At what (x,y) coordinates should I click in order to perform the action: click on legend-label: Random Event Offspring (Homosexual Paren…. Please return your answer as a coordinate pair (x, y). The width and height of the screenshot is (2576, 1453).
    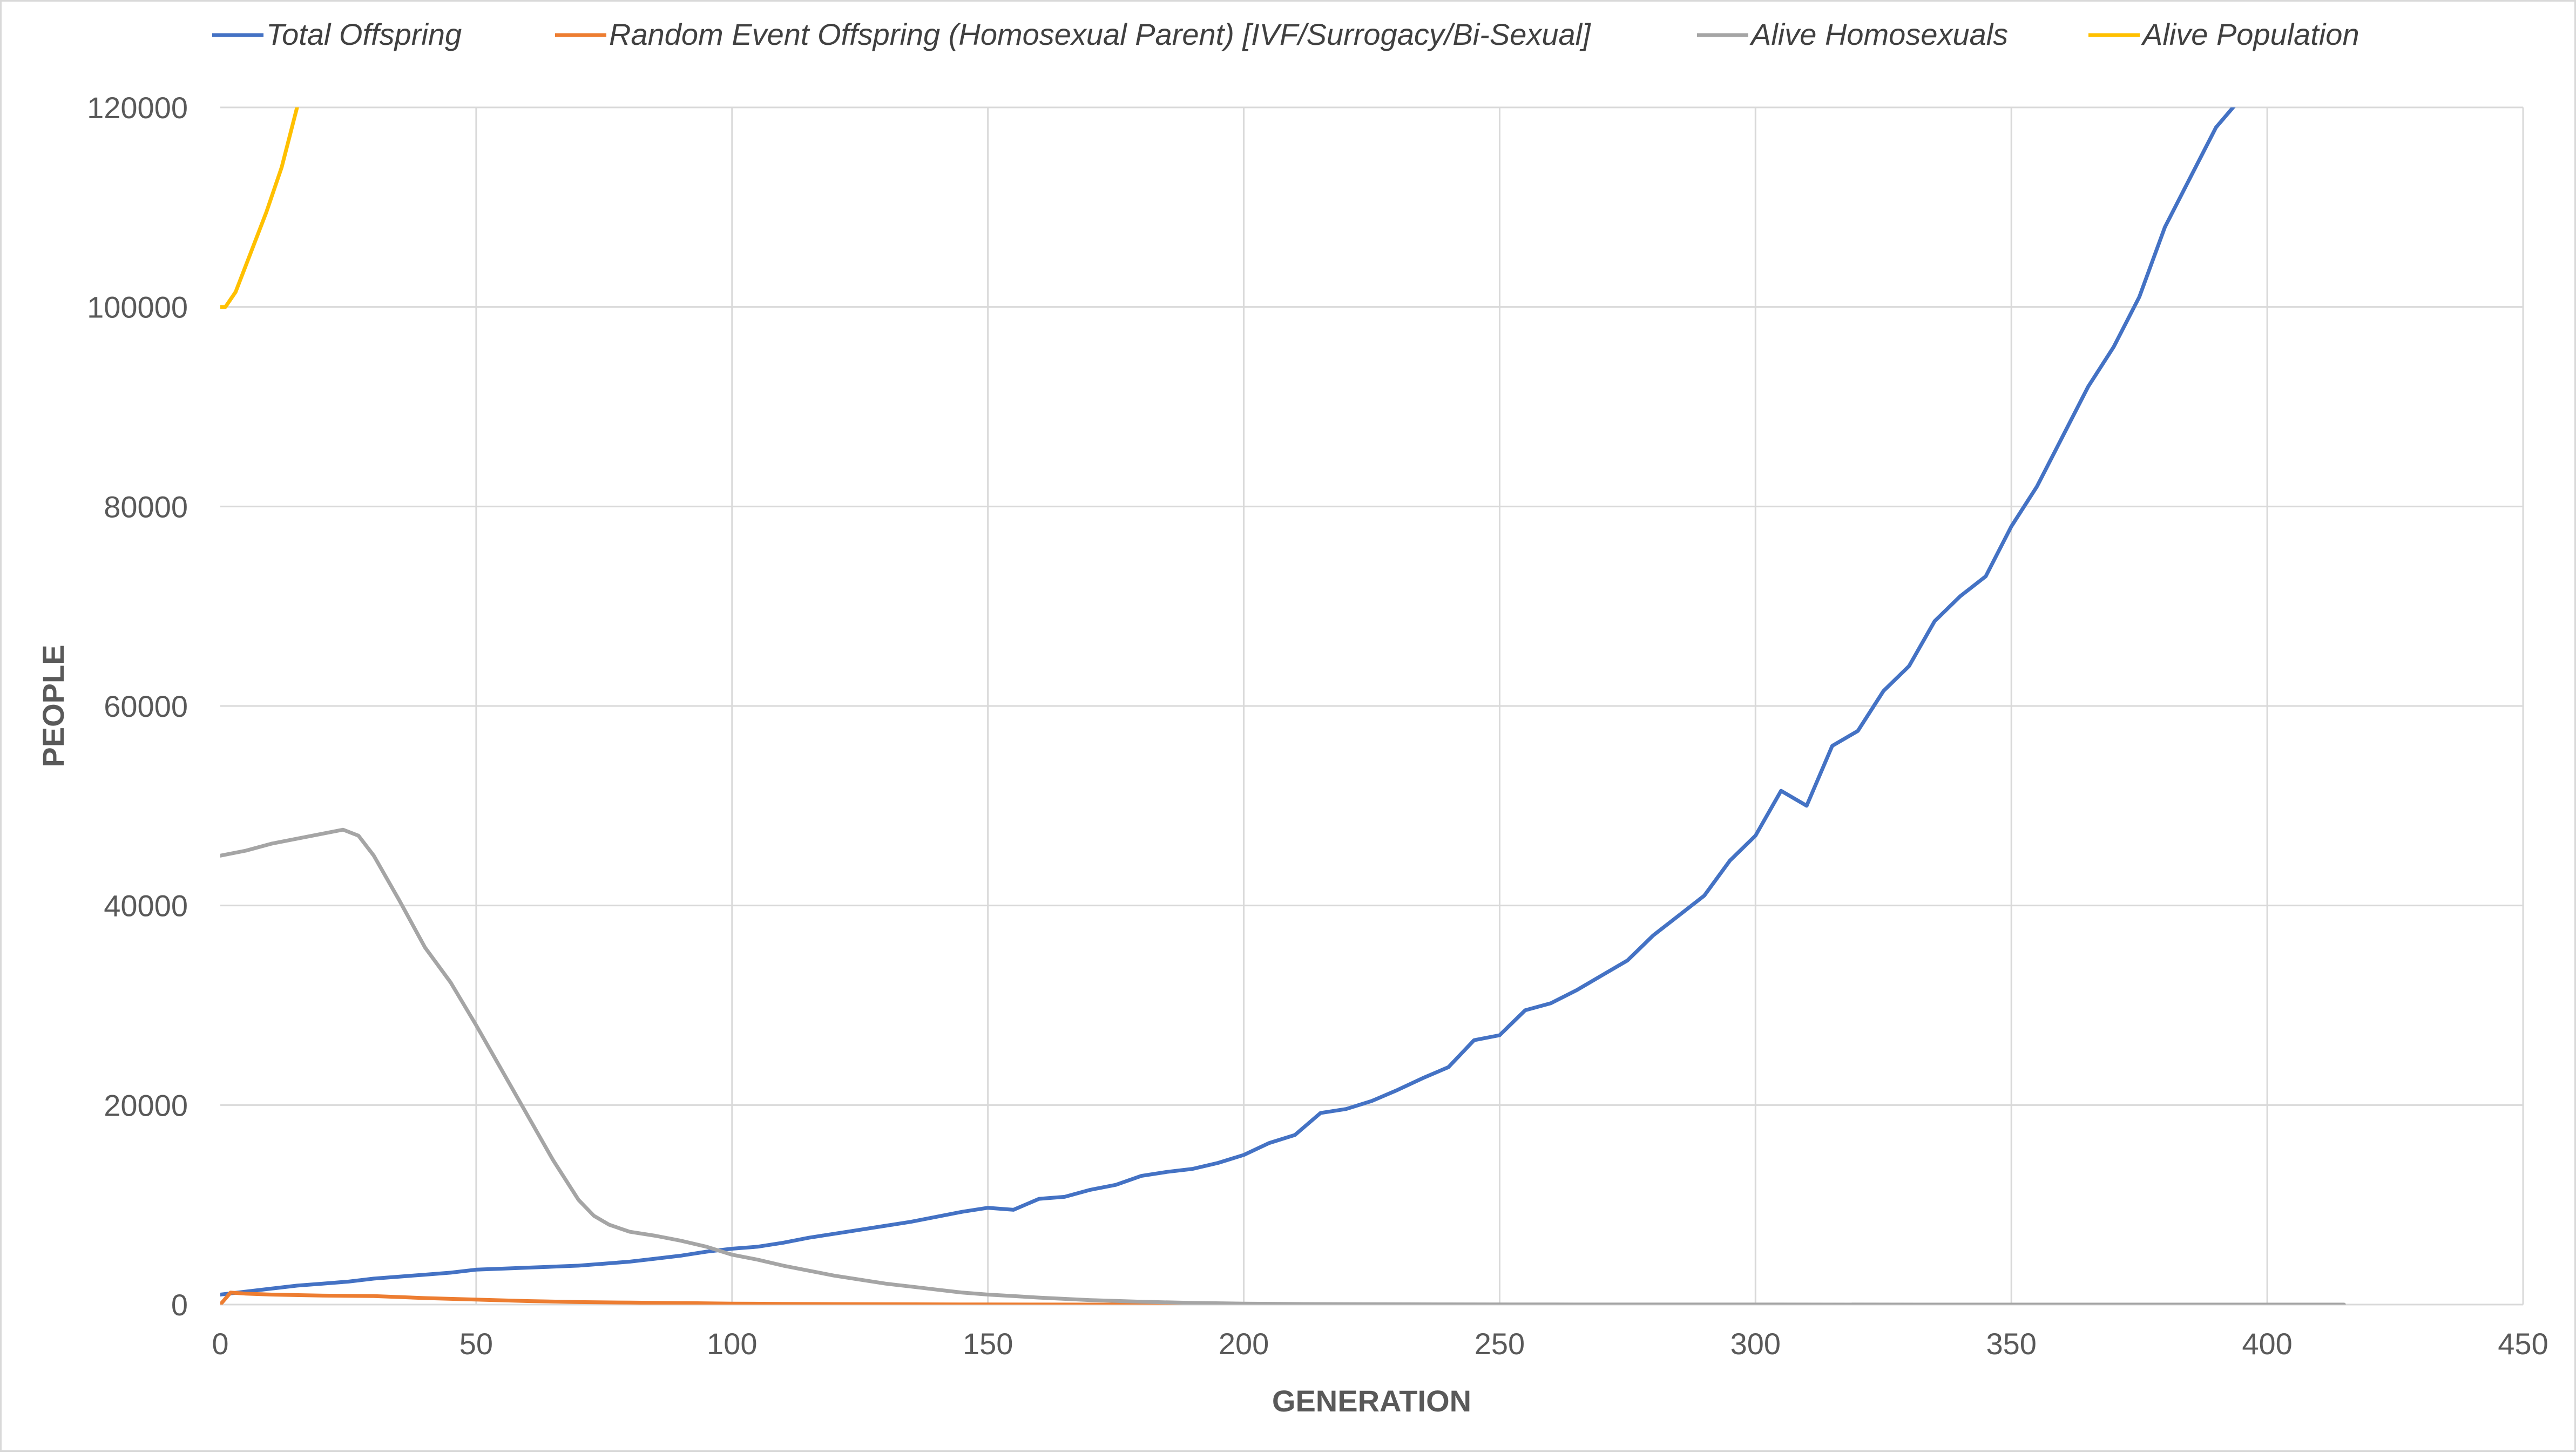
    Looking at the image, I should click on (1100, 34).